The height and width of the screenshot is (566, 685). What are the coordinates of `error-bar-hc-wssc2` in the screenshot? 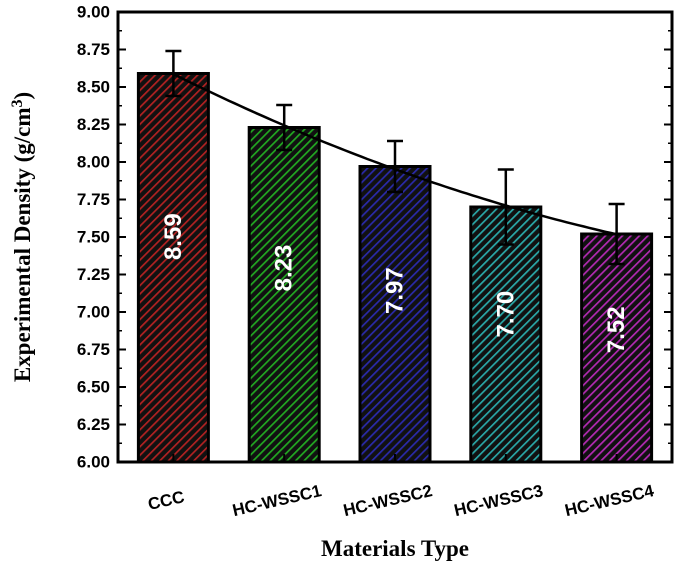 It's located at (395, 166).